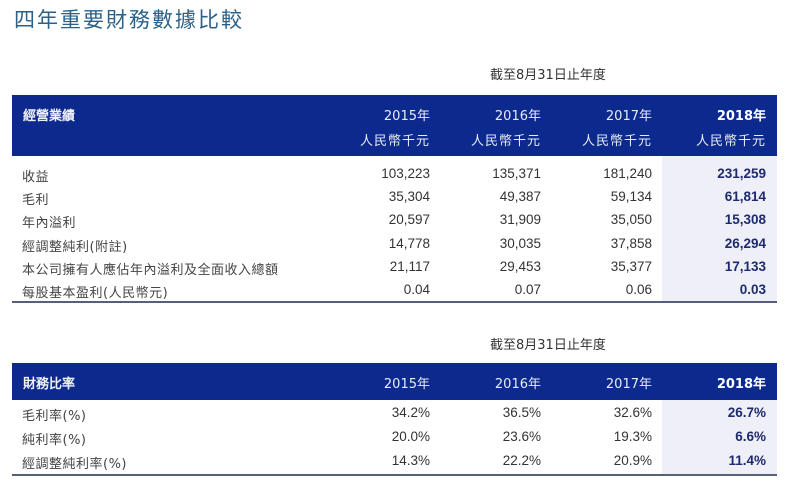 This screenshot has height=493, width=789. I want to click on column-header-2016: 2016年, so click(518, 382).